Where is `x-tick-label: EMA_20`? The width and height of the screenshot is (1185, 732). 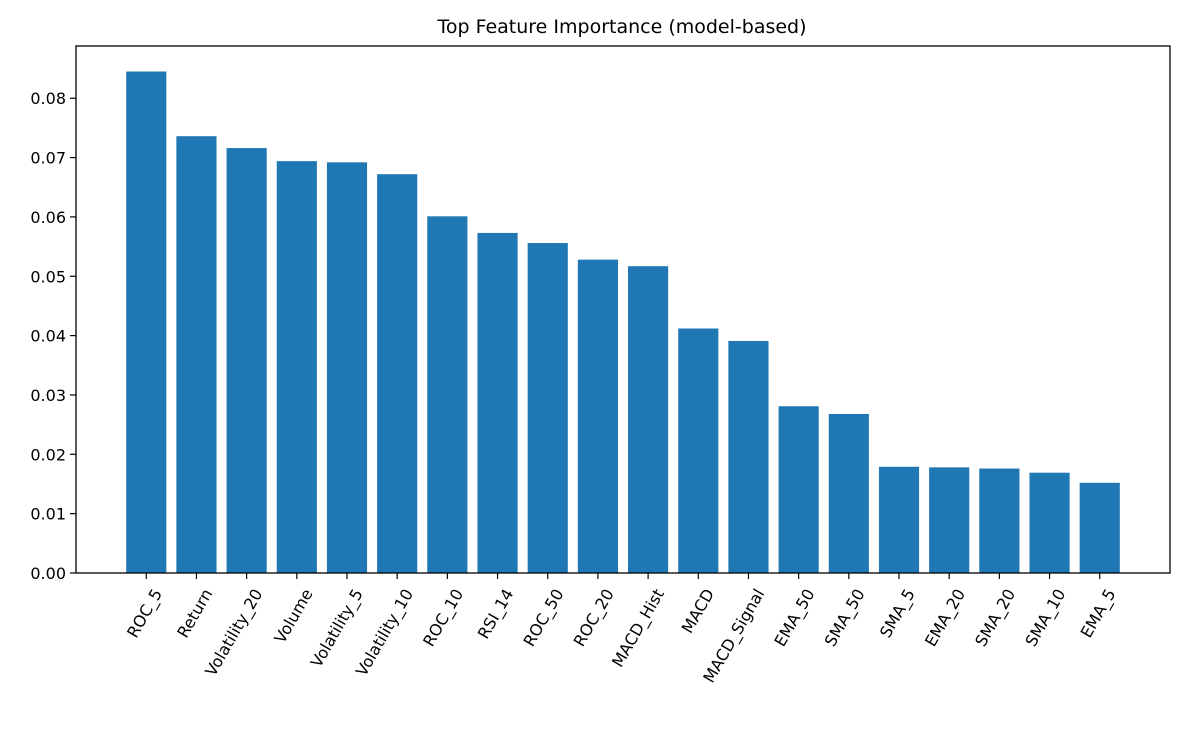 x-tick-label: EMA_20 is located at coordinates (945, 618).